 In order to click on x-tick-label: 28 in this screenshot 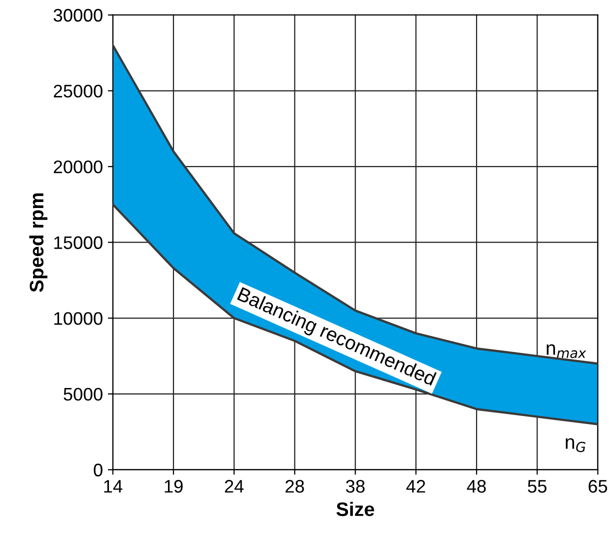, I will do `click(295, 486)`.